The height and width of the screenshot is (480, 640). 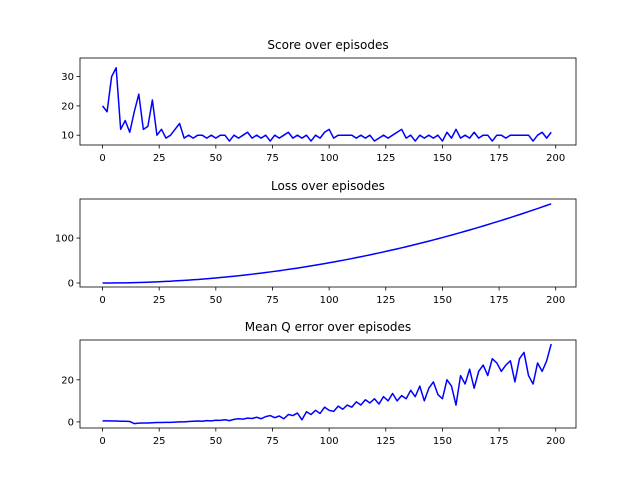 I want to click on y-tick-label: 100, so click(x=64, y=239).